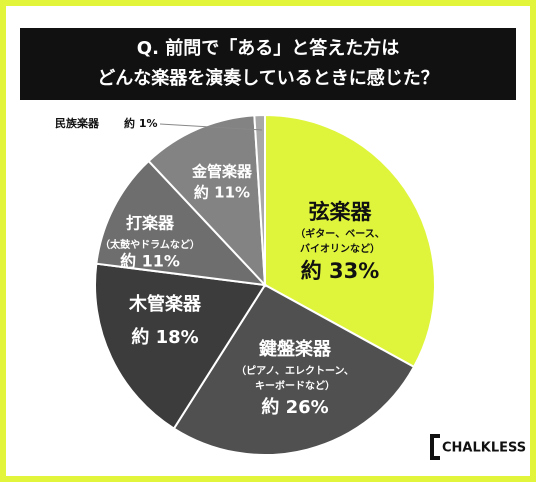 The height and width of the screenshot is (482, 536). Describe the element at coordinates (339, 233) in the screenshot. I see `slice-note: （ギター、ベース、` at that location.